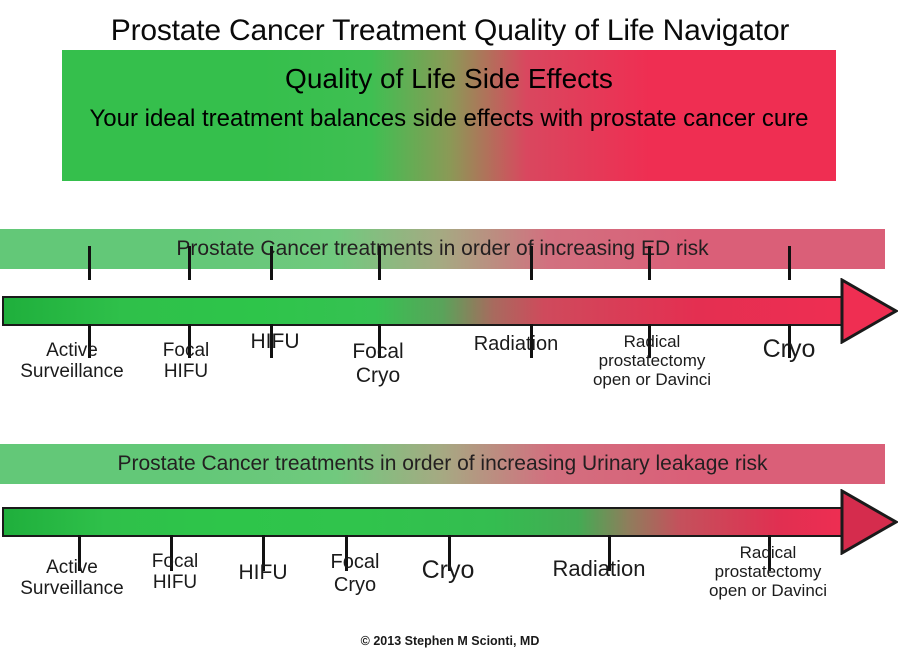 Image resolution: width=900 pixels, height=662 pixels. I want to click on tick-mark-urinary-5-lower, so click(609, 553).